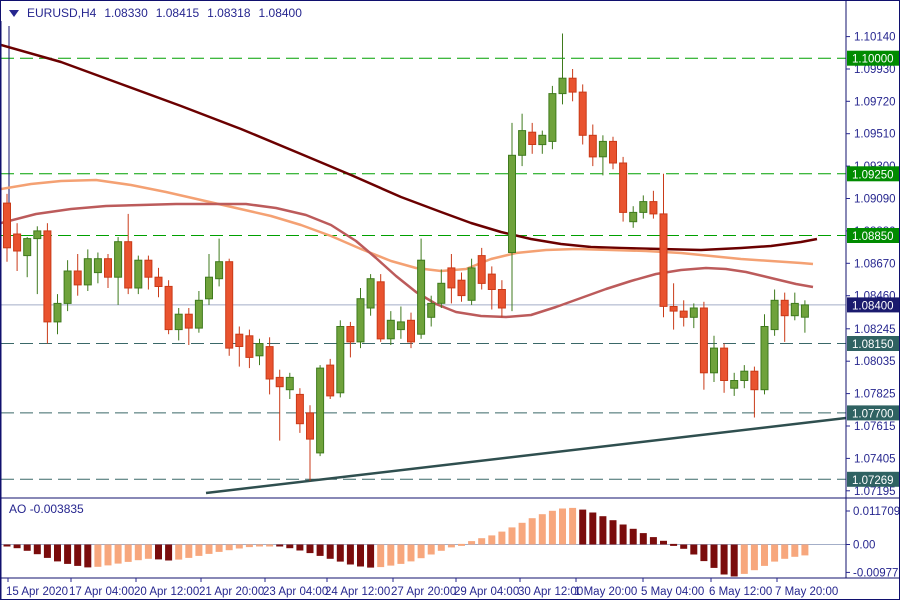 The width and height of the screenshot is (900, 600). I want to click on time-tick-label: 17 Apr 04:00, so click(101, 592).